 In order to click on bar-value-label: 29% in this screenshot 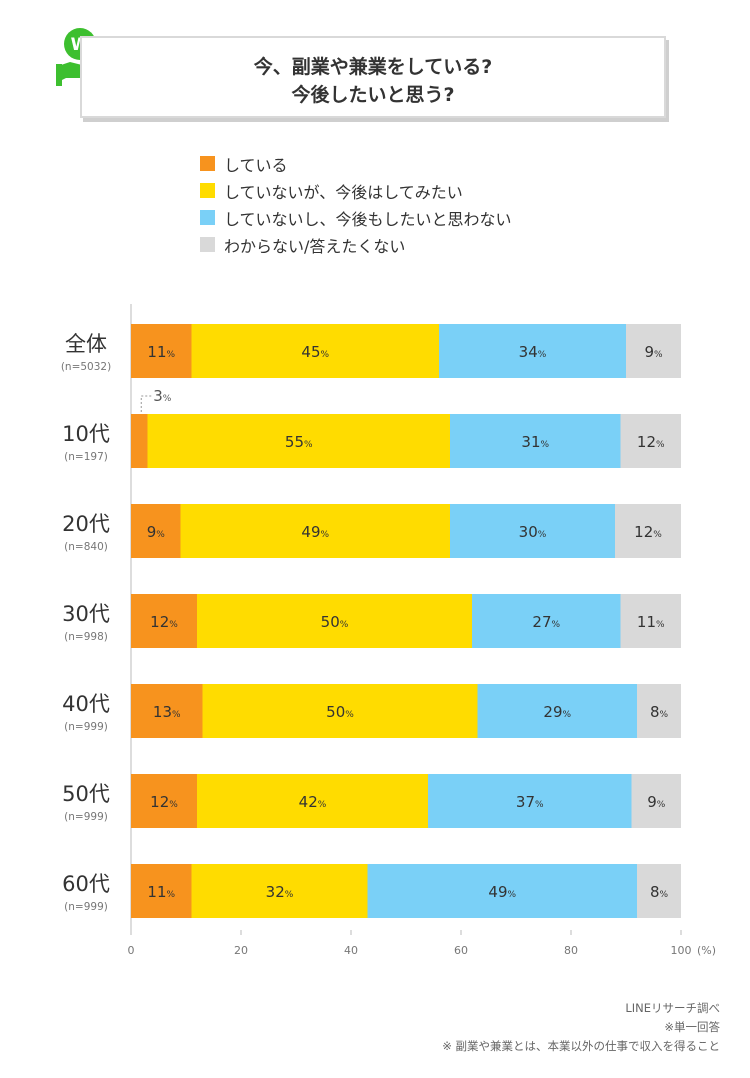, I will do `click(557, 712)`.